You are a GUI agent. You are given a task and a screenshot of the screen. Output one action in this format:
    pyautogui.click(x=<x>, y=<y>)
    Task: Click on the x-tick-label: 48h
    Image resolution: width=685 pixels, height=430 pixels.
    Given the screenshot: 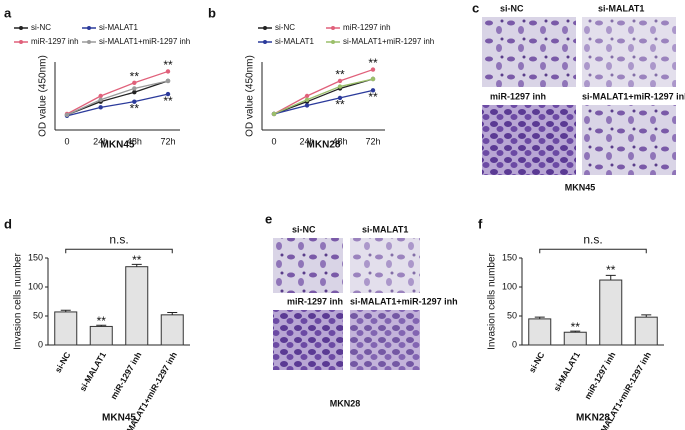 What is the action you would take?
    pyautogui.click(x=339, y=141)
    